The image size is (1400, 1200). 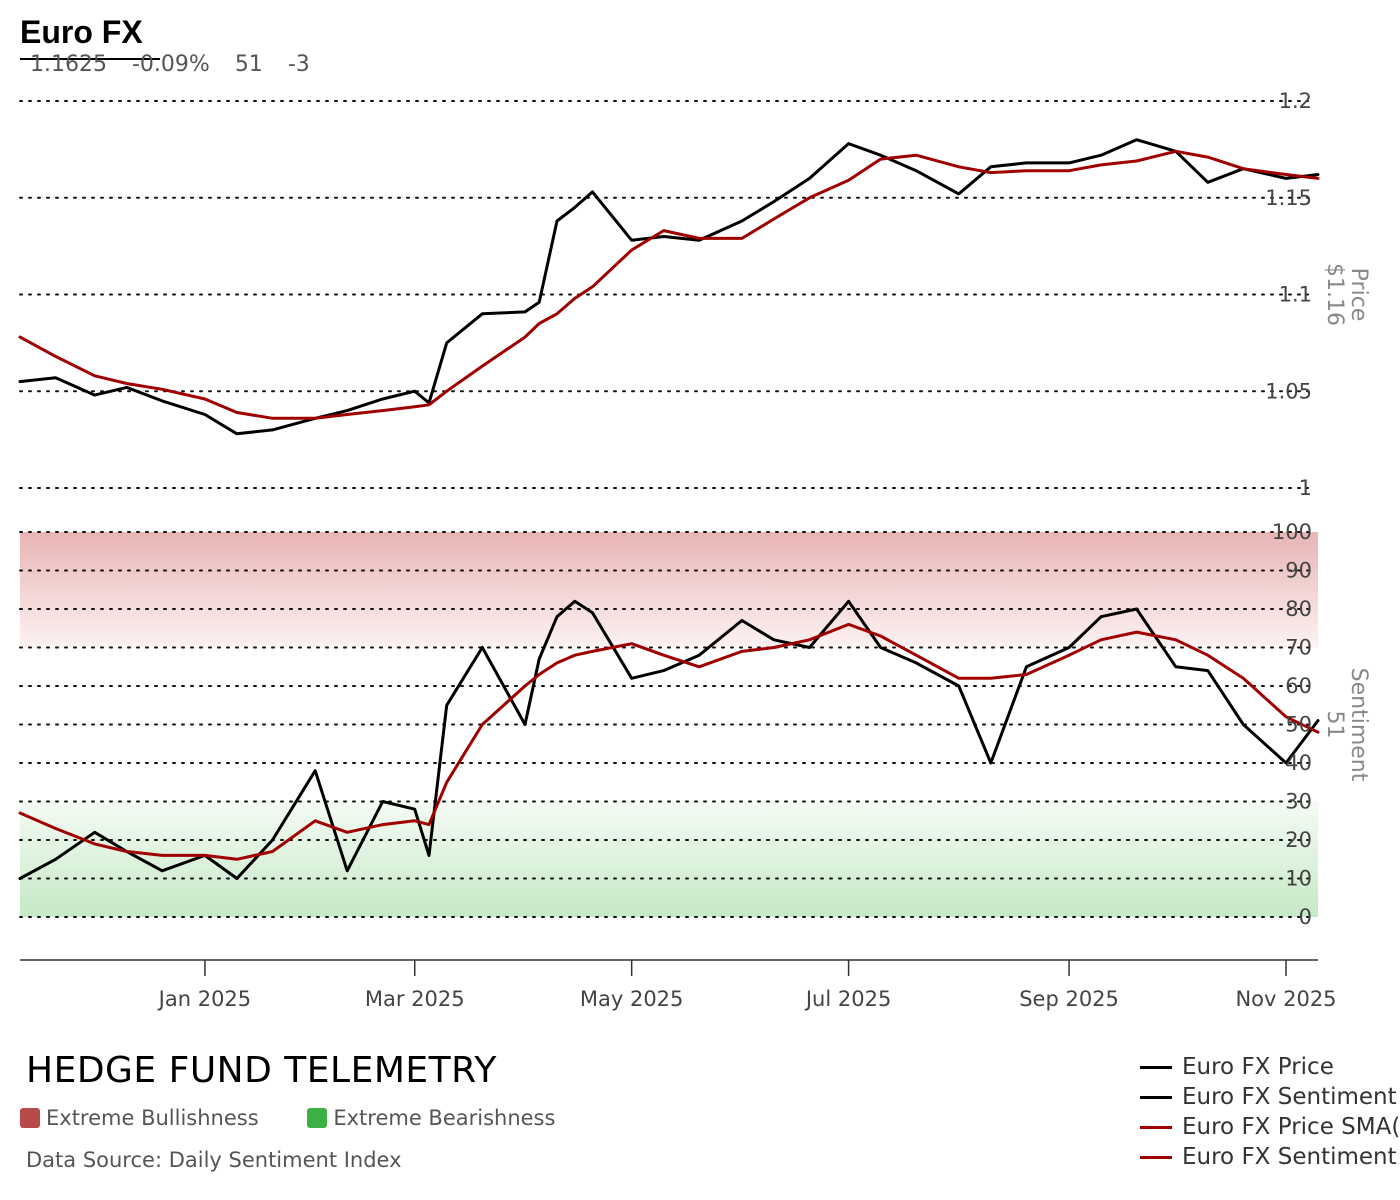 I want to click on legend-item-sentiment: Euro FX Sentiment, so click(x=1270, y=1097).